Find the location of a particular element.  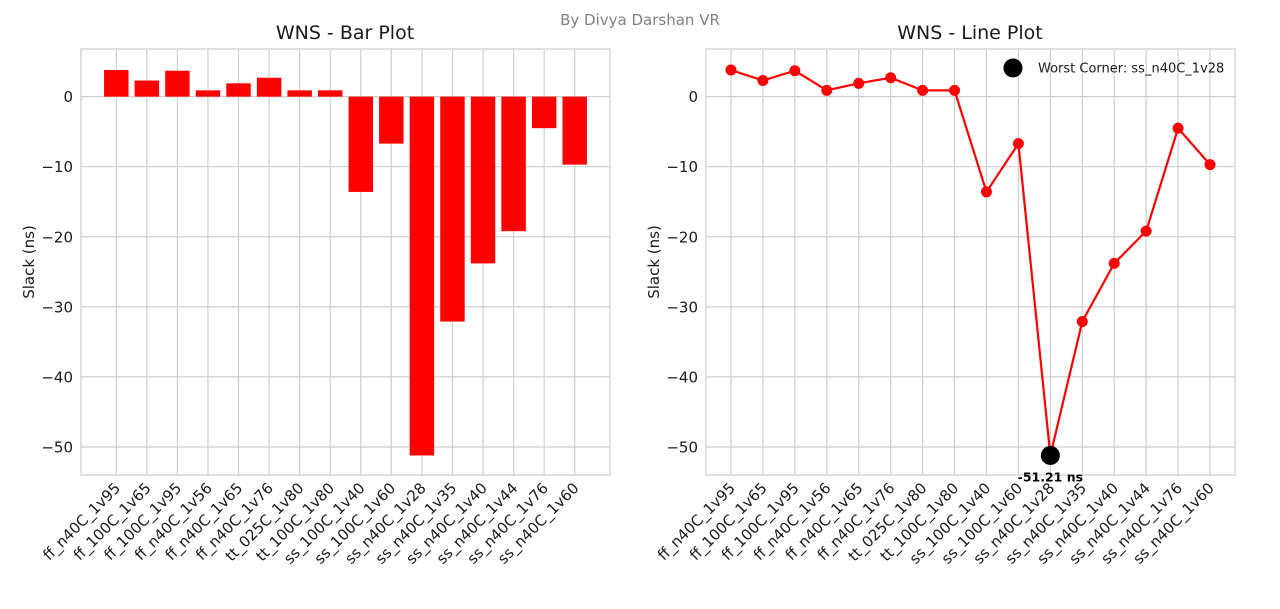

line-chart-title: WNS - Line Plot is located at coordinates (969, 33).